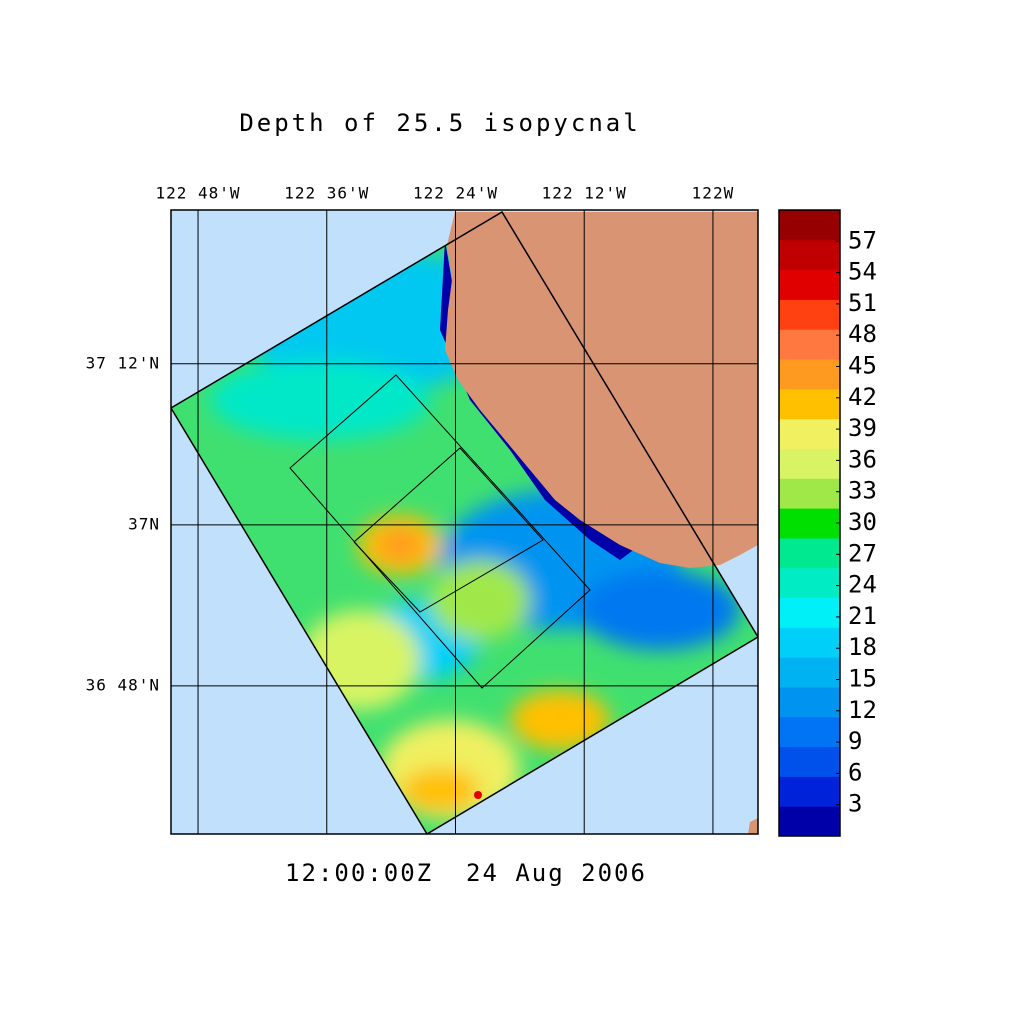 The height and width of the screenshot is (1028, 1024). I want to click on colorbar-label: 3, so click(855, 804).